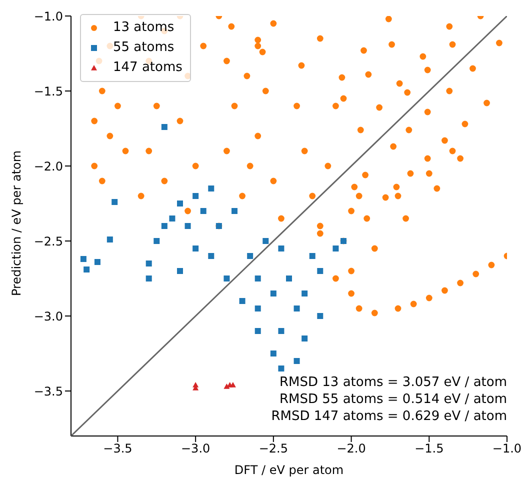 This screenshot has height=481, width=523. Describe the element at coordinates (289, 470) in the screenshot. I see `x-axis-title: DFT / eV per atom` at that location.